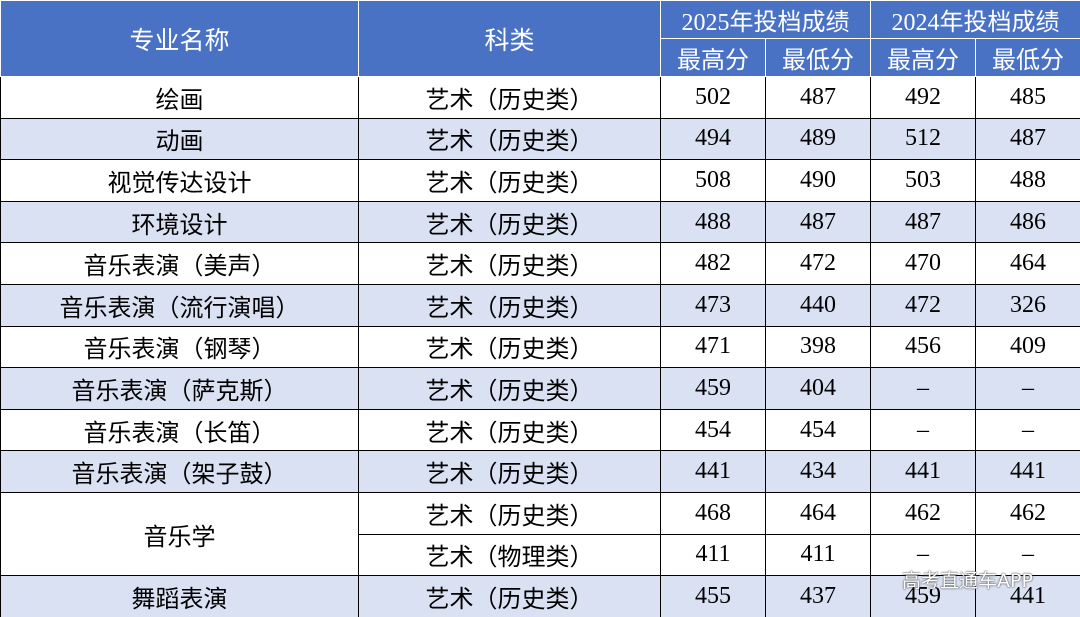 The image size is (1080, 617). I want to click on score-cell: 490, so click(818, 180).